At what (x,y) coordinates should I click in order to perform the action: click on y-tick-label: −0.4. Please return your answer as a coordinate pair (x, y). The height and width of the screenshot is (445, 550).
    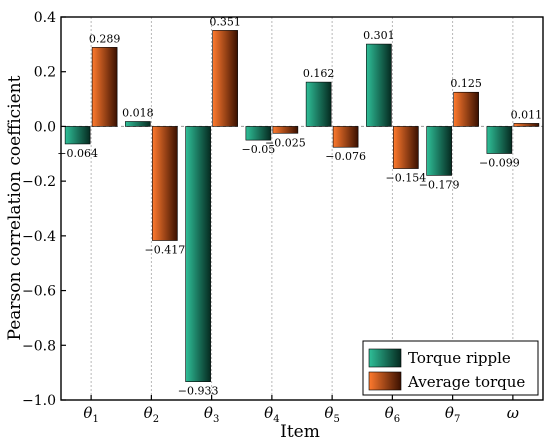
    Looking at the image, I should click on (39, 237).